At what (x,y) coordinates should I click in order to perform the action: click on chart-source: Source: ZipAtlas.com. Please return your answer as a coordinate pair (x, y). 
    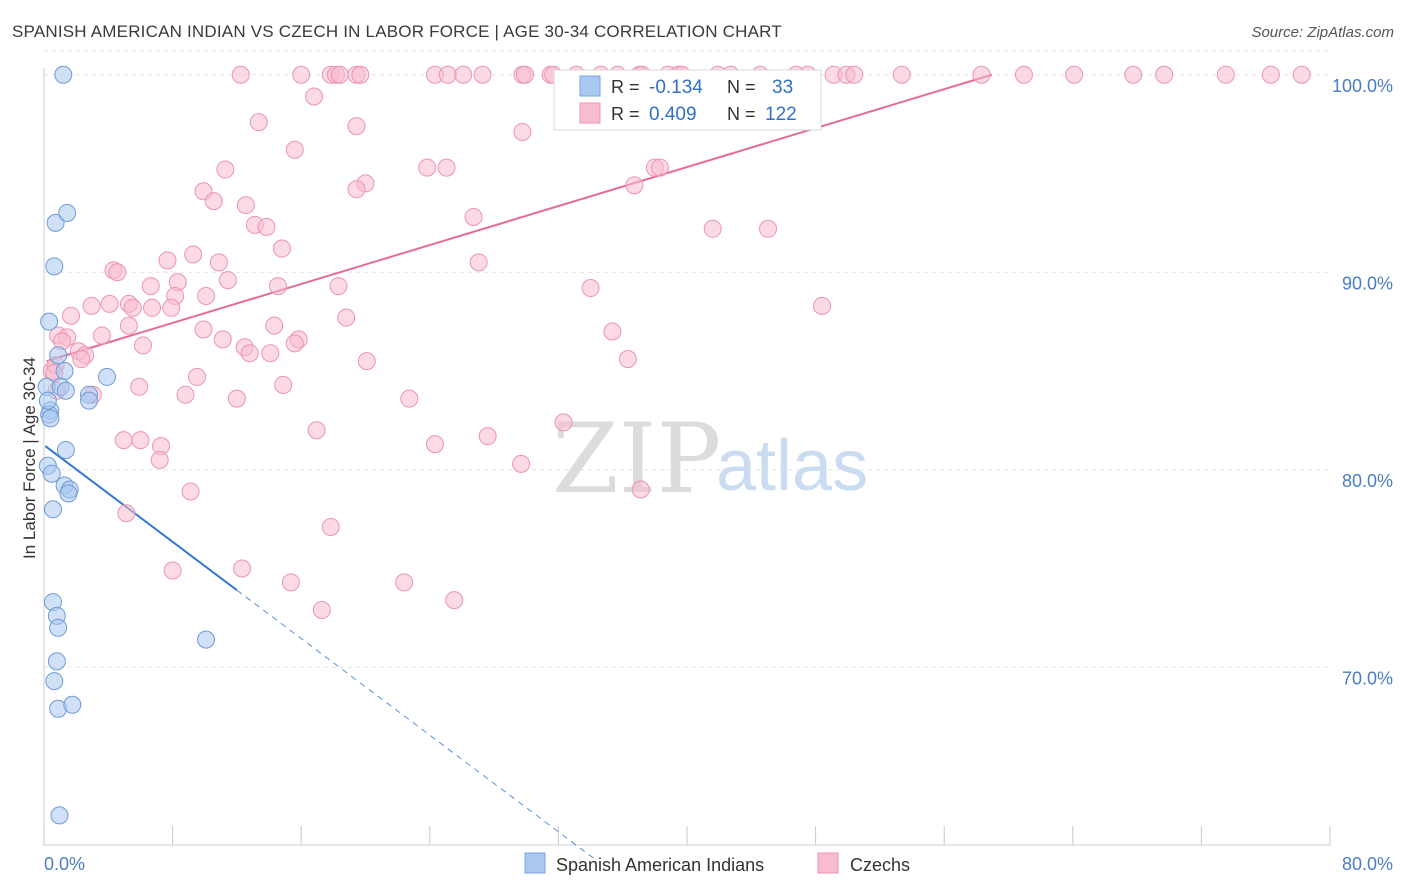
    Looking at the image, I should click on (1322, 32).